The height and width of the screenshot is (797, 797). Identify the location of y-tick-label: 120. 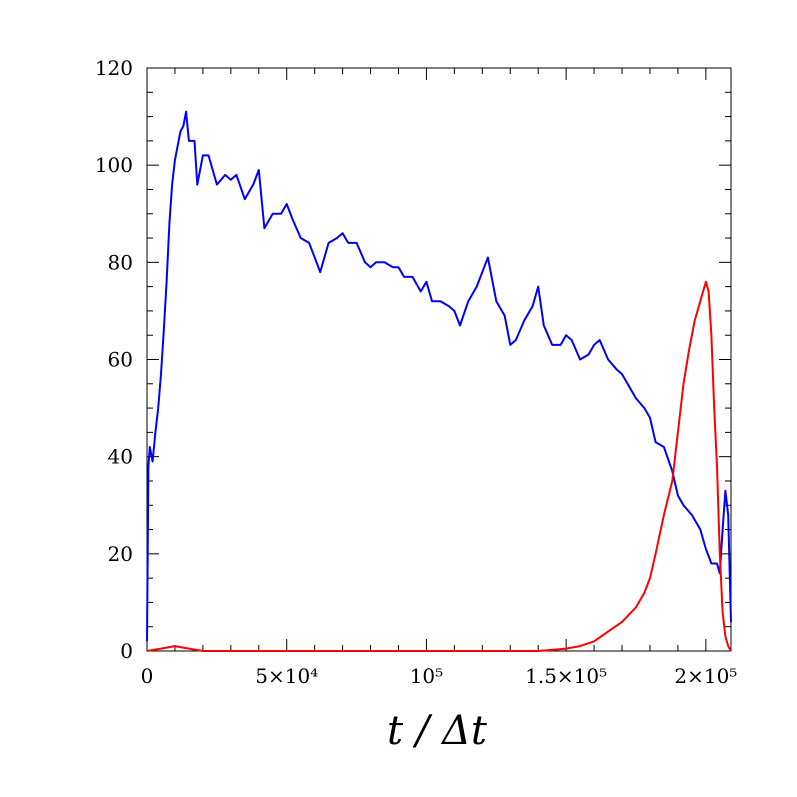
(114, 68).